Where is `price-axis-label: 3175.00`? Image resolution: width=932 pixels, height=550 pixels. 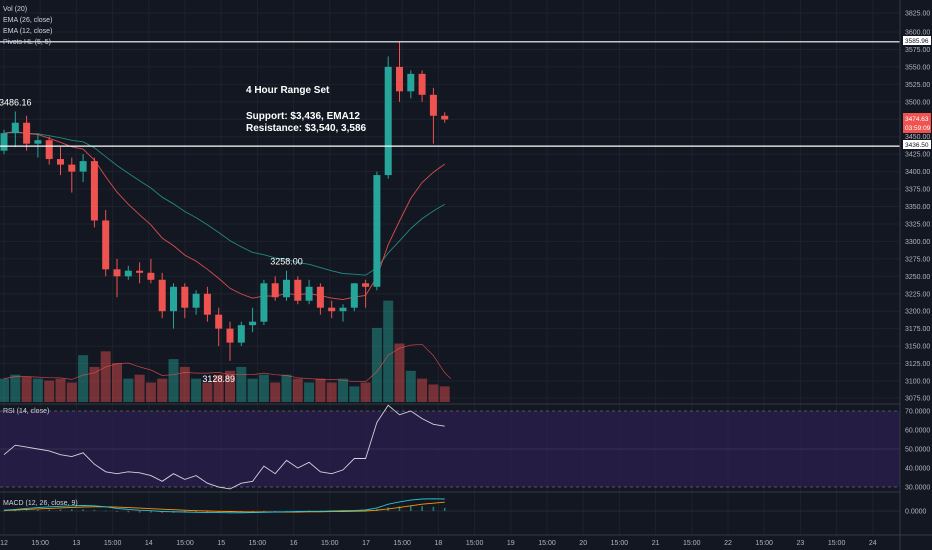
price-axis-label: 3175.00 is located at coordinates (917, 329).